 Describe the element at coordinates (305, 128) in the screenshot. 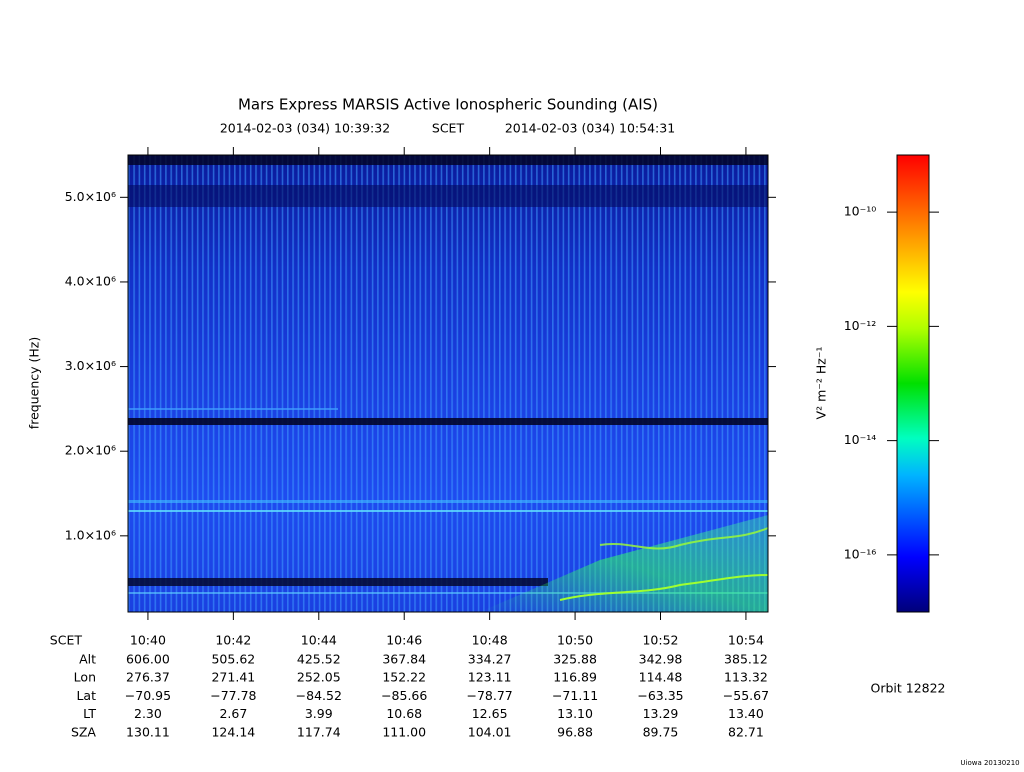

I see `start-time: 2014-02-03 (034) 10:39:32` at that location.